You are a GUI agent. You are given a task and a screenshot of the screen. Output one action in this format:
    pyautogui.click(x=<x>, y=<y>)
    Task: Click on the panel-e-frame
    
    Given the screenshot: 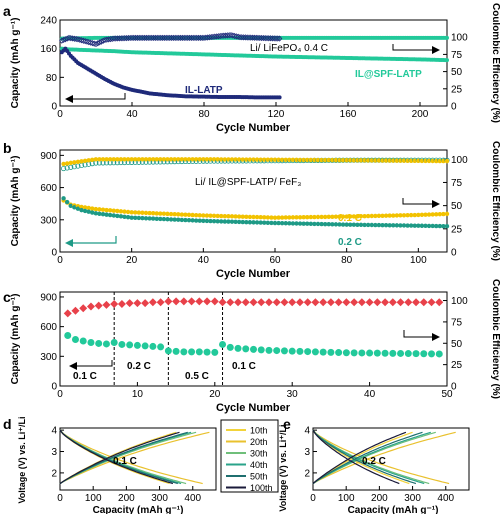 What is the action you would take?
    pyautogui.click(x=391, y=459)
    